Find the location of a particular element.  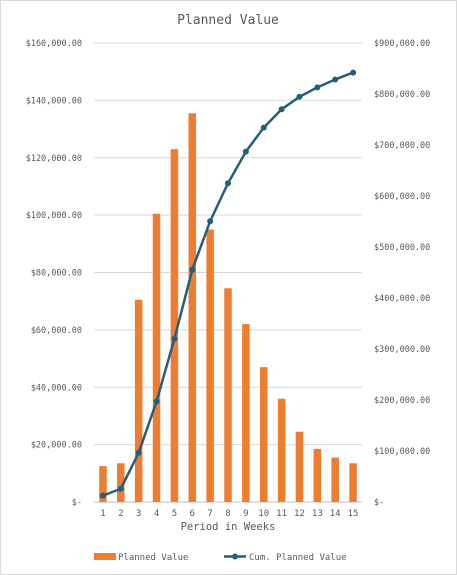

left-tick-label: $100,000.00 is located at coordinates (54, 216).